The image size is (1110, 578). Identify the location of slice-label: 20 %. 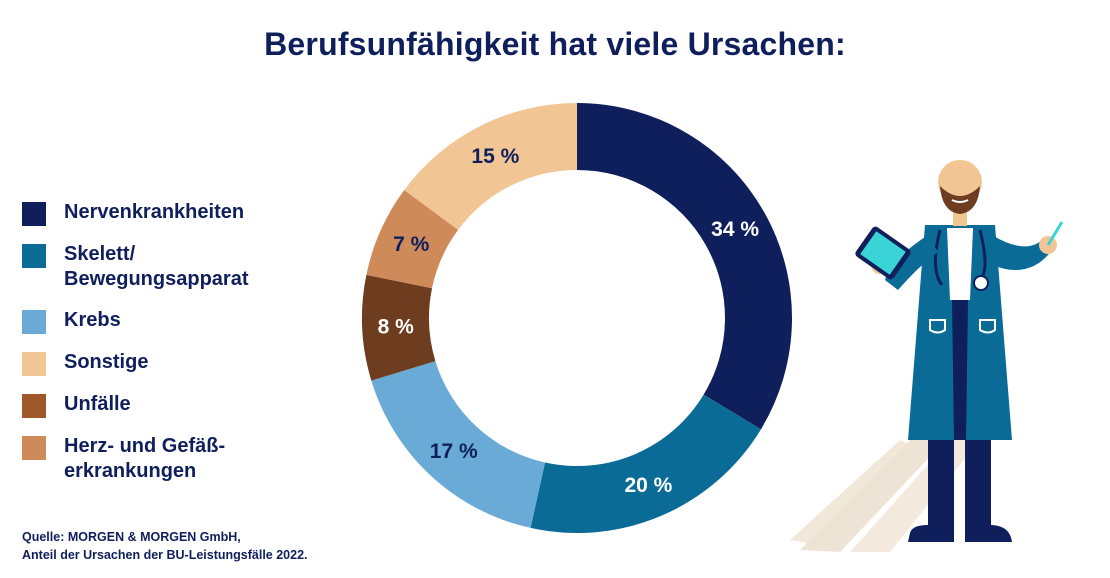
(648, 485).